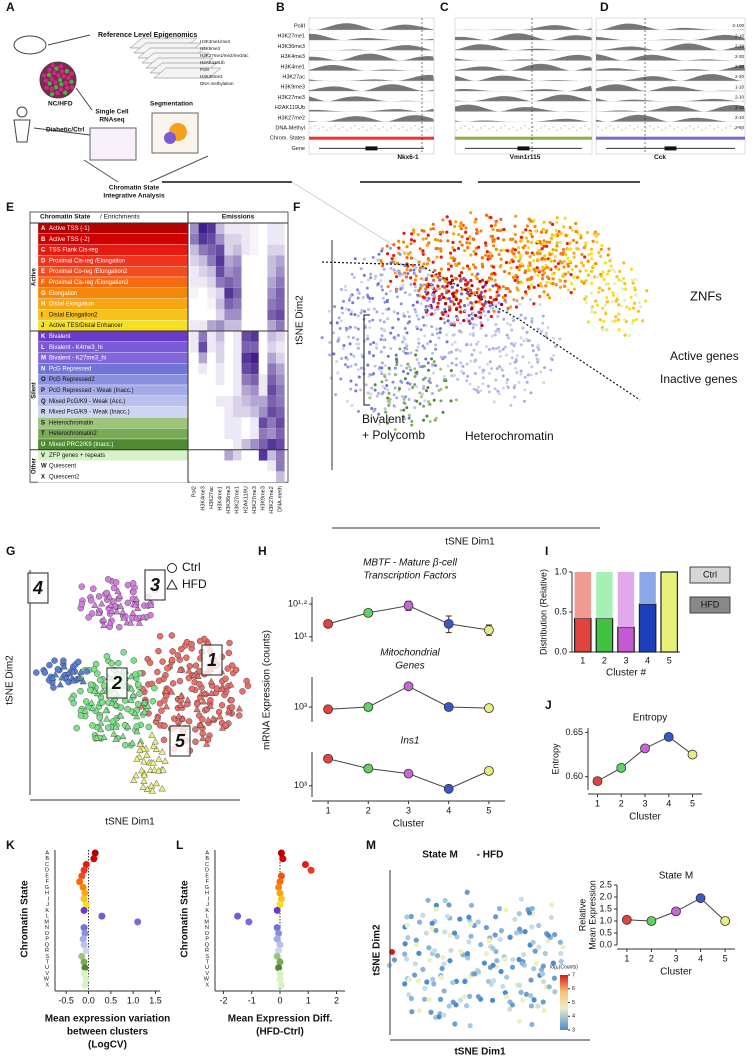 The height and width of the screenshot is (1061, 753). Describe the element at coordinates (223, 1000) in the screenshot. I see `x-tick-label: -2` at that location.